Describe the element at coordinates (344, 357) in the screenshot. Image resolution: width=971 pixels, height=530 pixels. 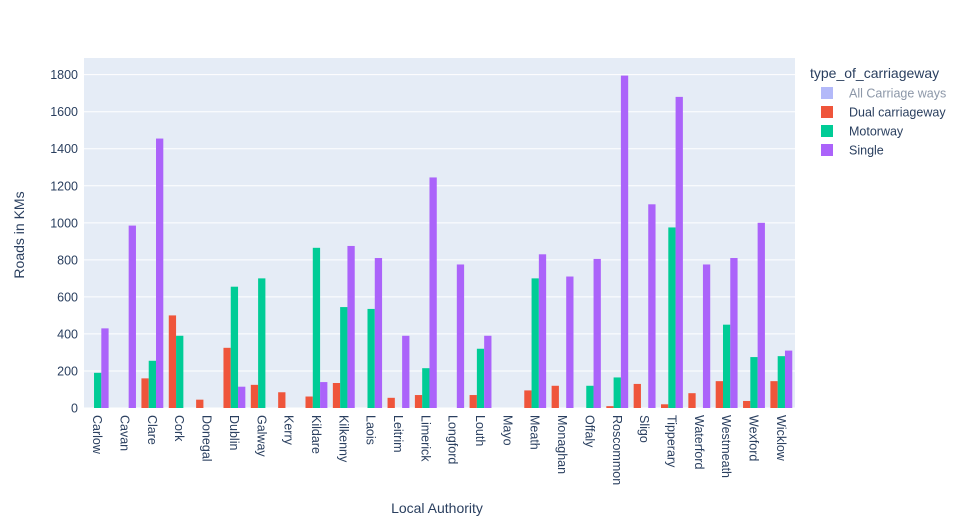
I see `bar-kilkenny-motorway` at that location.